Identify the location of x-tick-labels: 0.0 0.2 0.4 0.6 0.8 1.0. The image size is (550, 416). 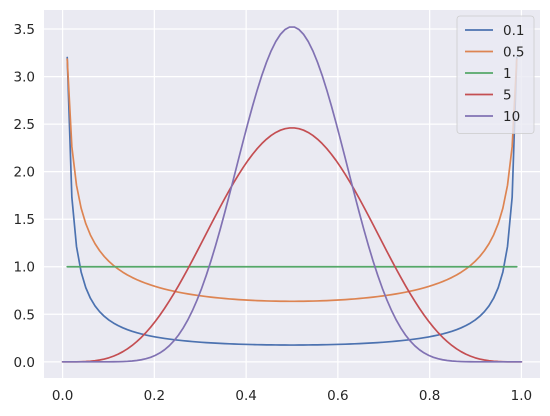
(292, 396).